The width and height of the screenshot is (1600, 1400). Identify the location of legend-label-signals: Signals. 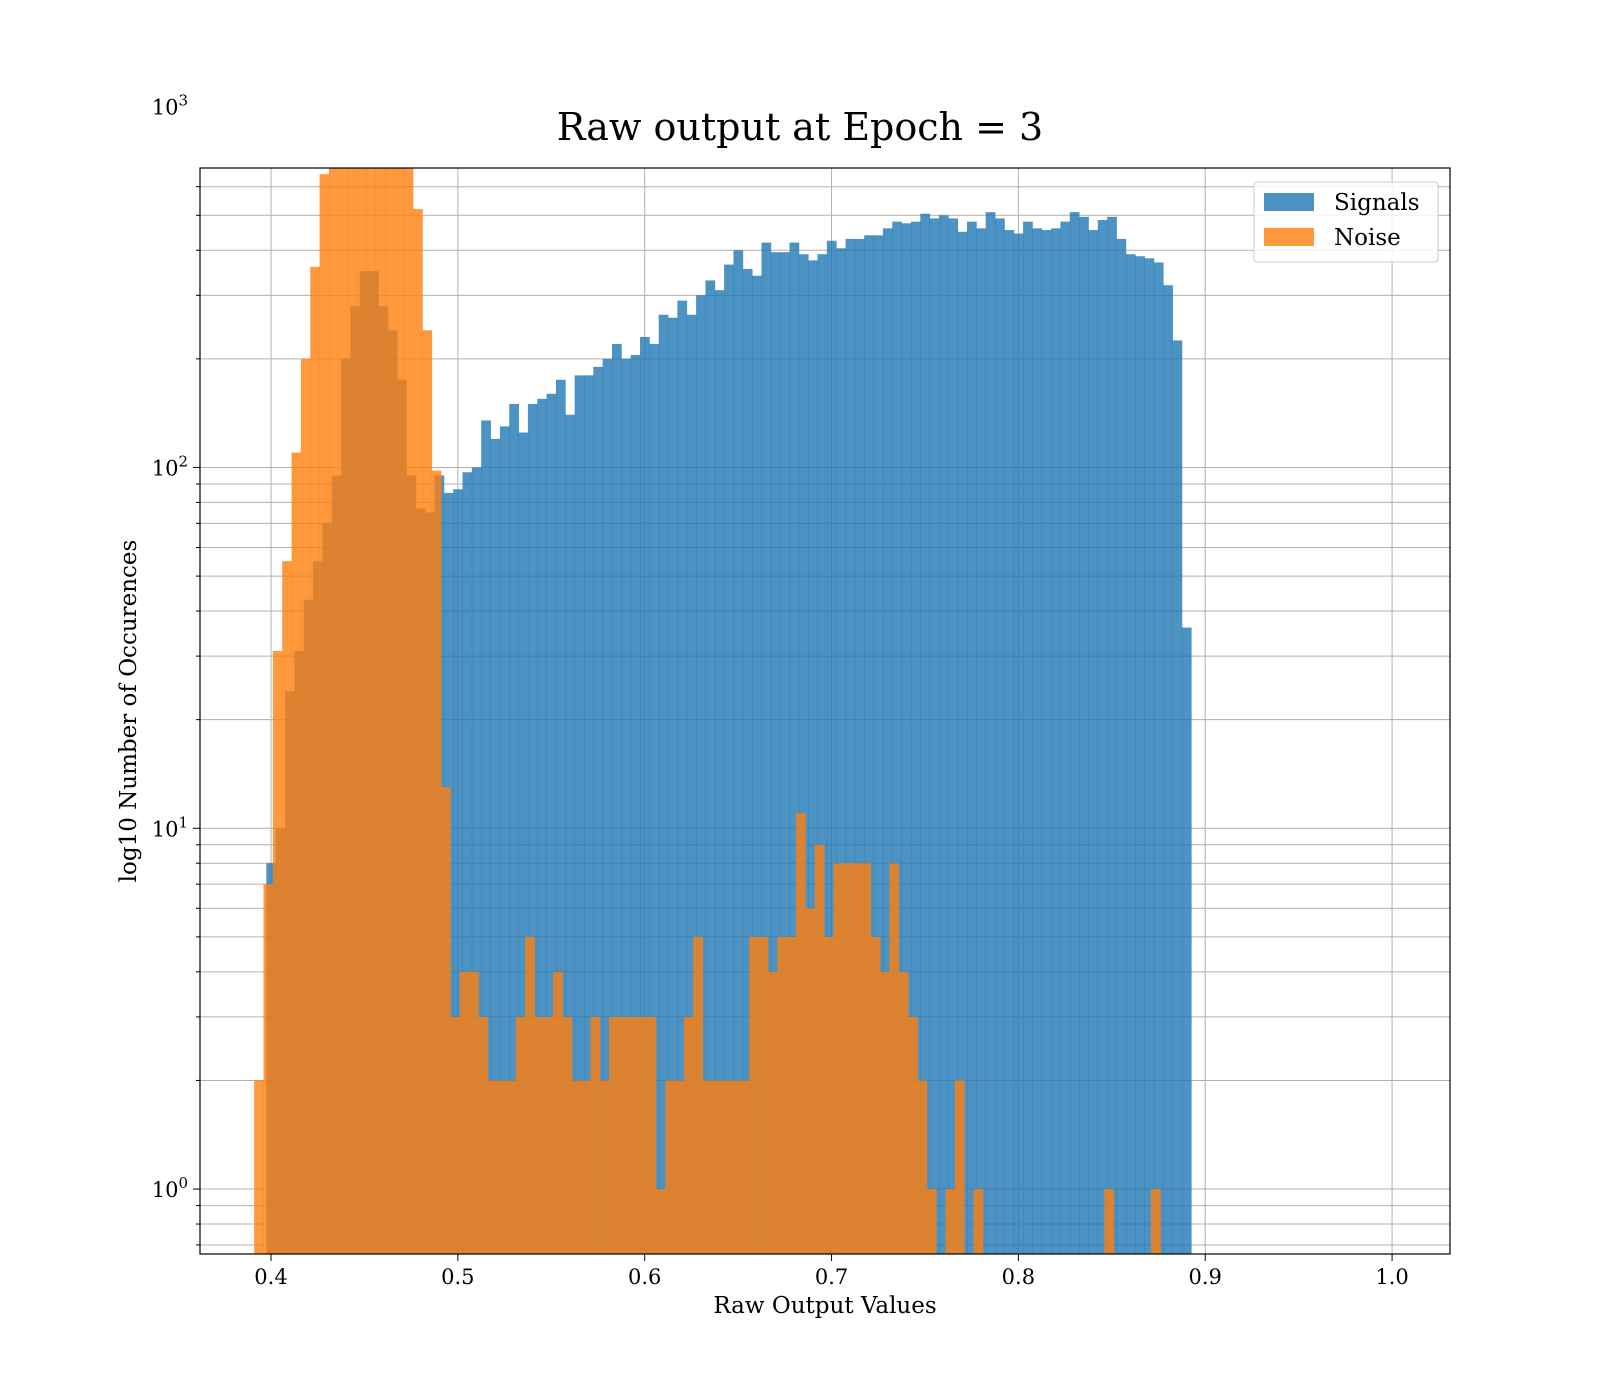
(1377, 203).